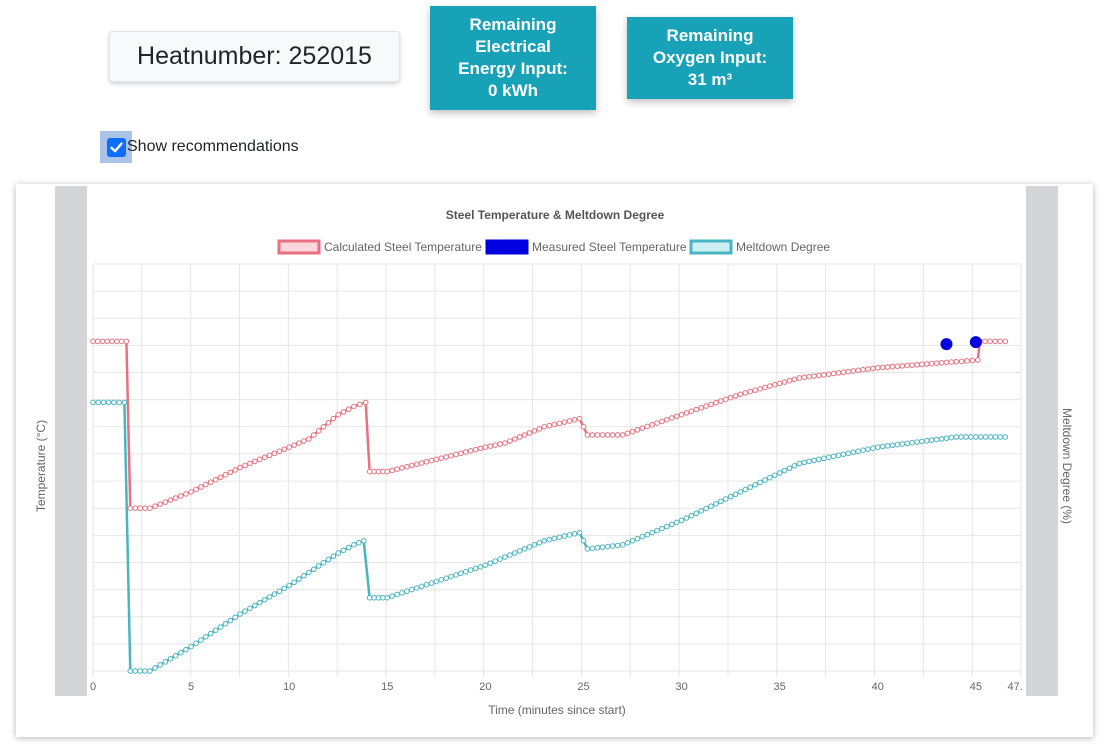  Describe the element at coordinates (254, 56) in the screenshot. I see `heatnumber-text: Heatnumber: 252015` at that location.